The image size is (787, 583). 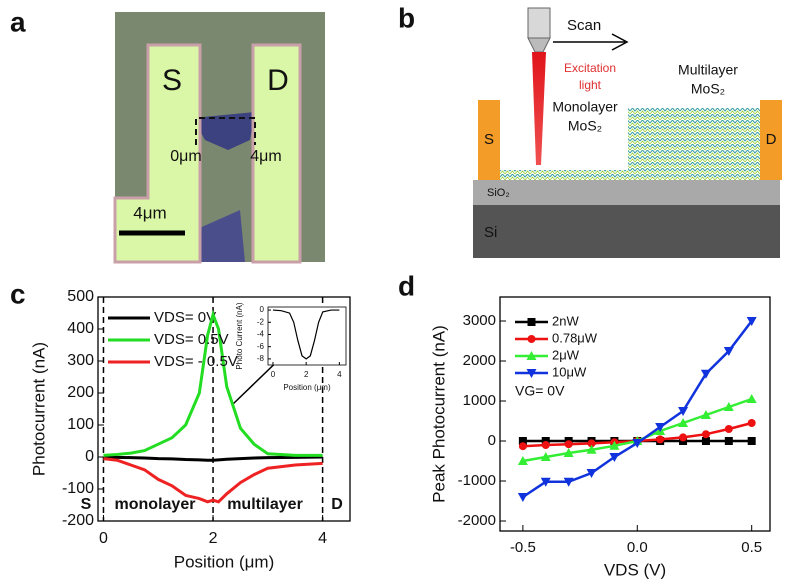 I want to click on y-tick-label: -100, so click(x=78, y=488).